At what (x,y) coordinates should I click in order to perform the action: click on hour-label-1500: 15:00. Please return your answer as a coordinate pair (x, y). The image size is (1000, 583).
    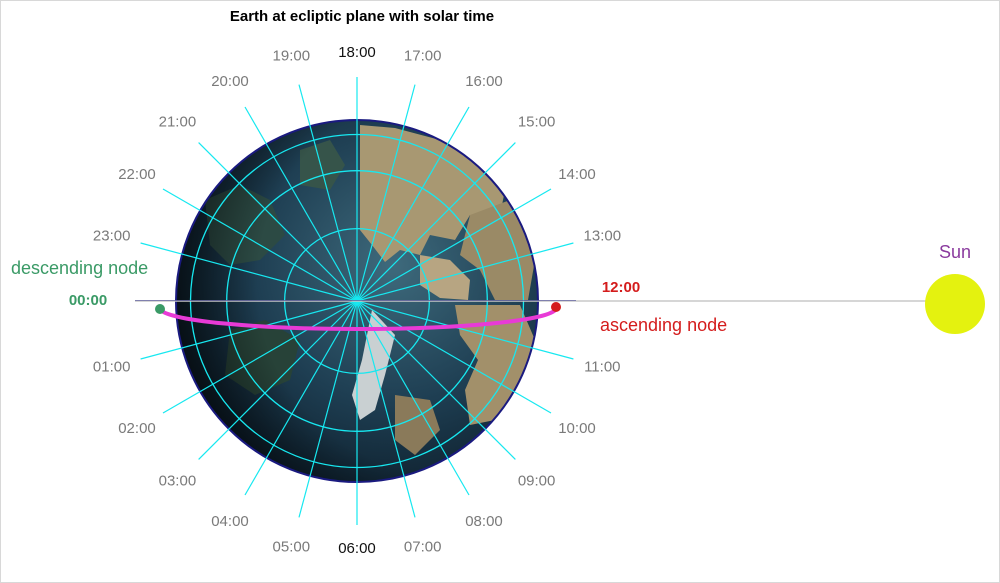
    Looking at the image, I should click on (537, 121).